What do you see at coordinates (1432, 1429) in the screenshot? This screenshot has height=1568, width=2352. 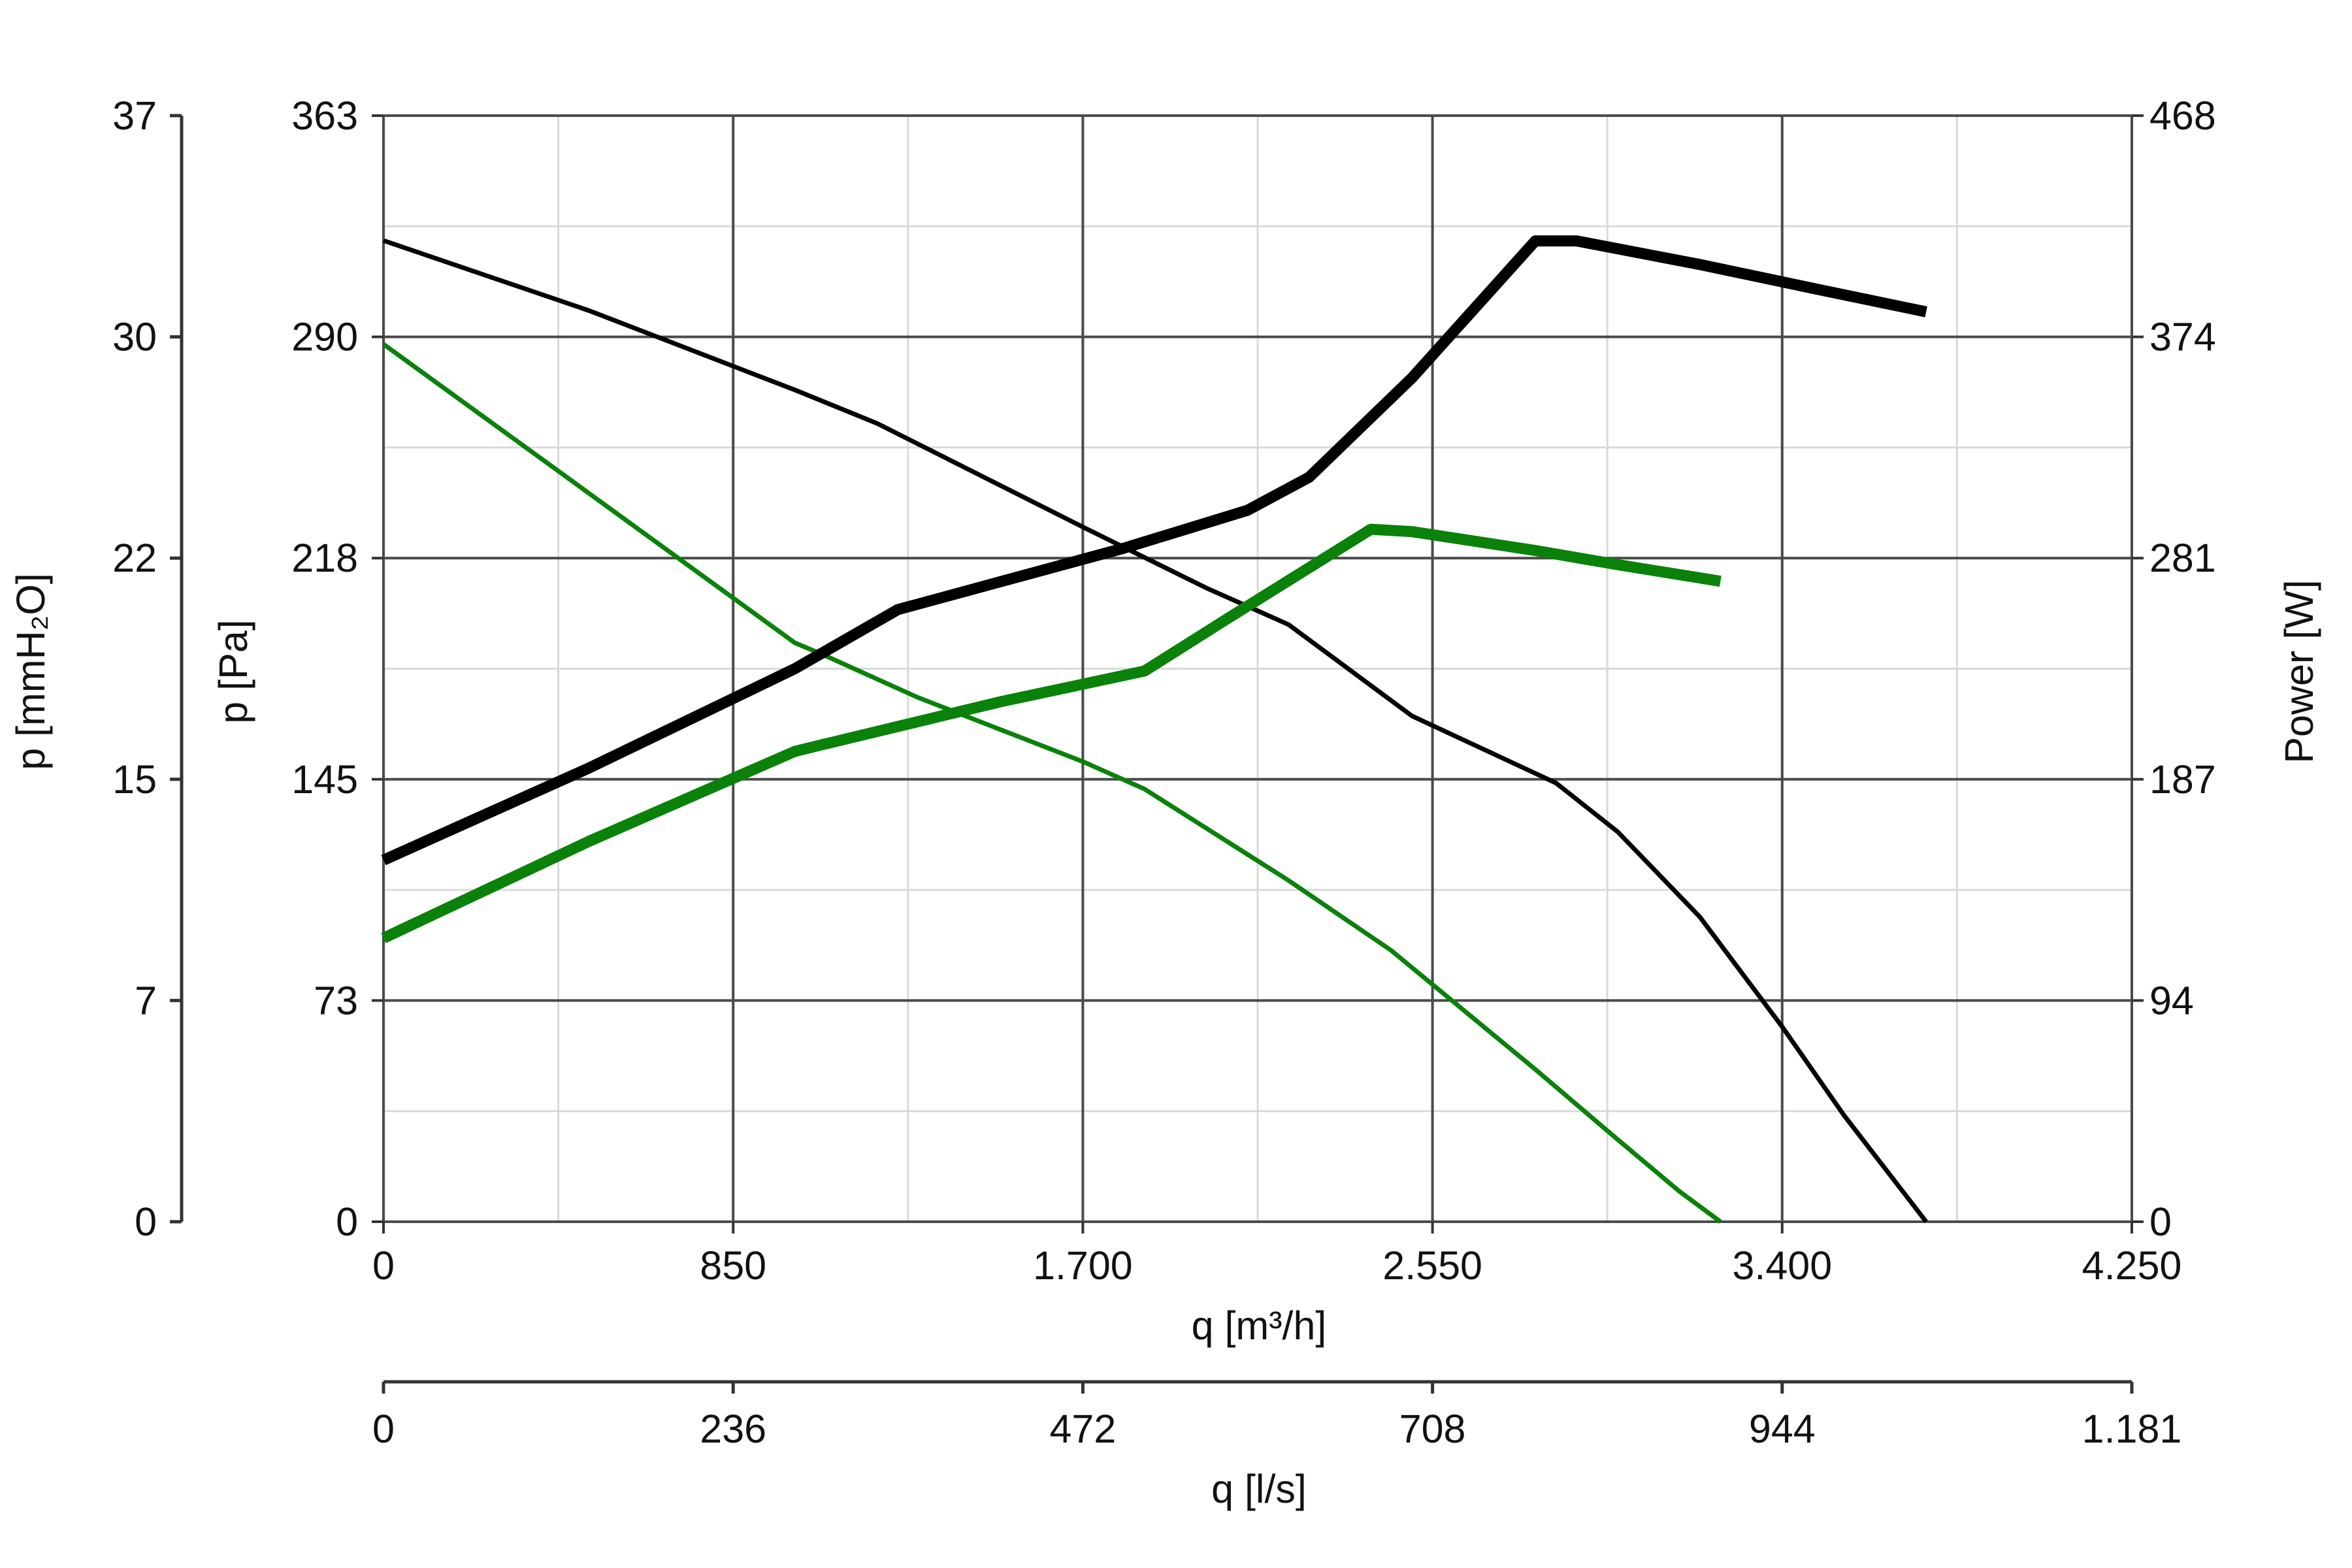 I see `x-tick-label-secondary: 708` at bounding box center [1432, 1429].